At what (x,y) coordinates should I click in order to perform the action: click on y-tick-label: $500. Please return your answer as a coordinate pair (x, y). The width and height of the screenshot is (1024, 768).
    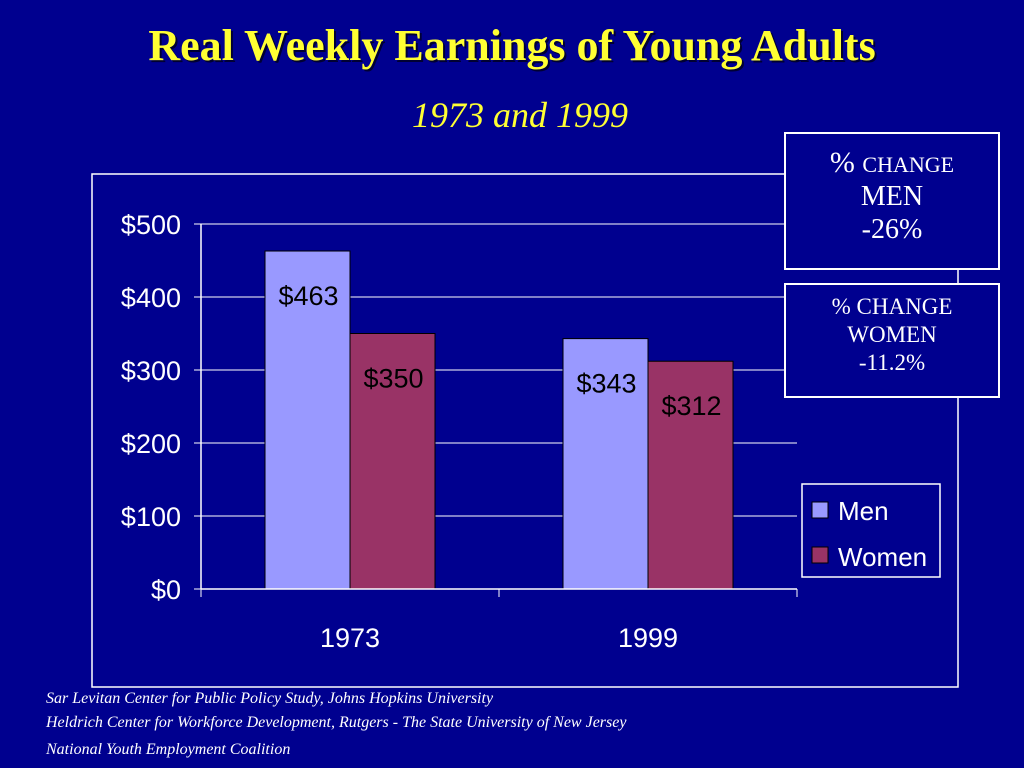
    Looking at the image, I should click on (151, 225).